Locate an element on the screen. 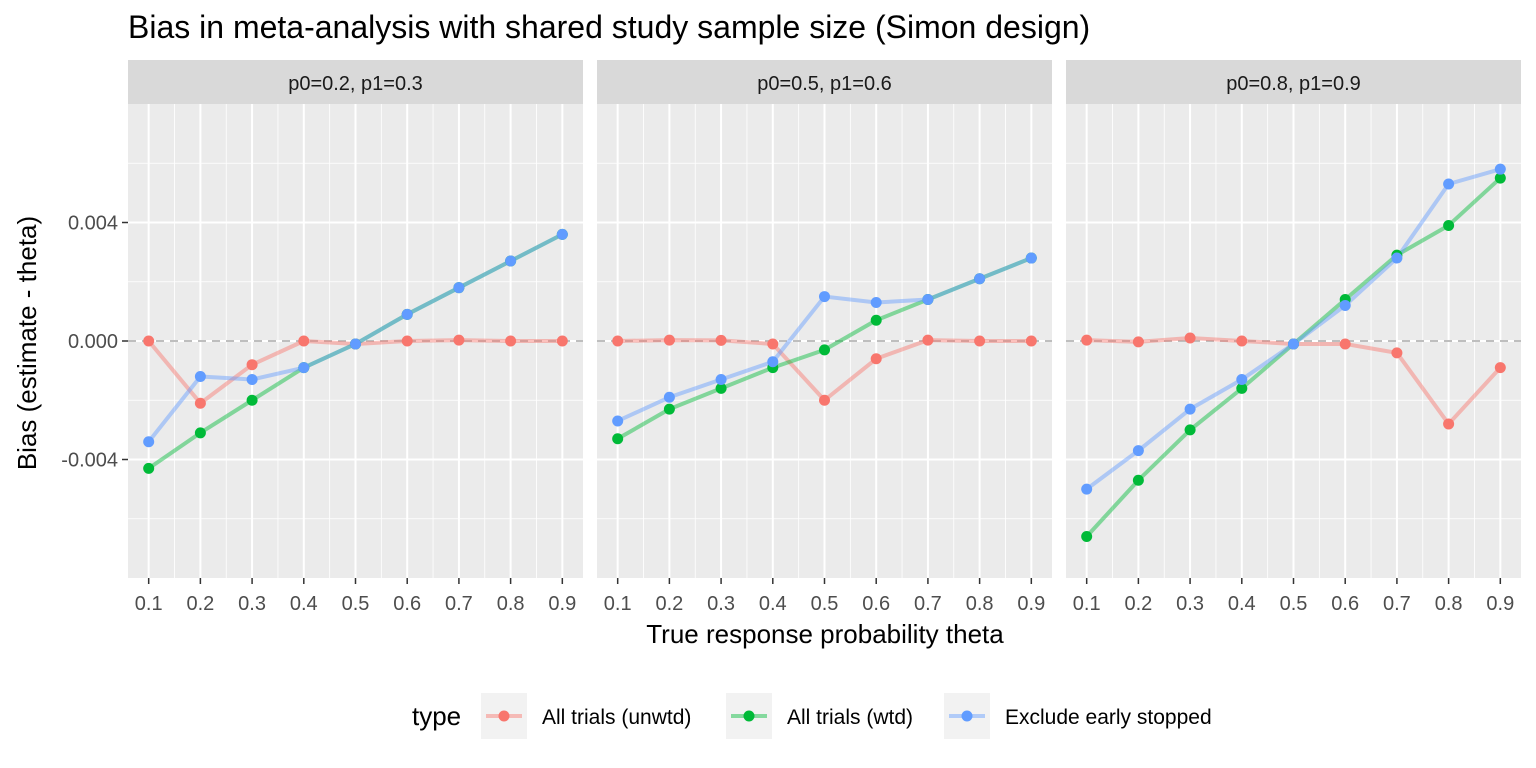 The width and height of the screenshot is (1536, 768). y-axis-title: Bias (estimate - theta) is located at coordinates (27, 343).